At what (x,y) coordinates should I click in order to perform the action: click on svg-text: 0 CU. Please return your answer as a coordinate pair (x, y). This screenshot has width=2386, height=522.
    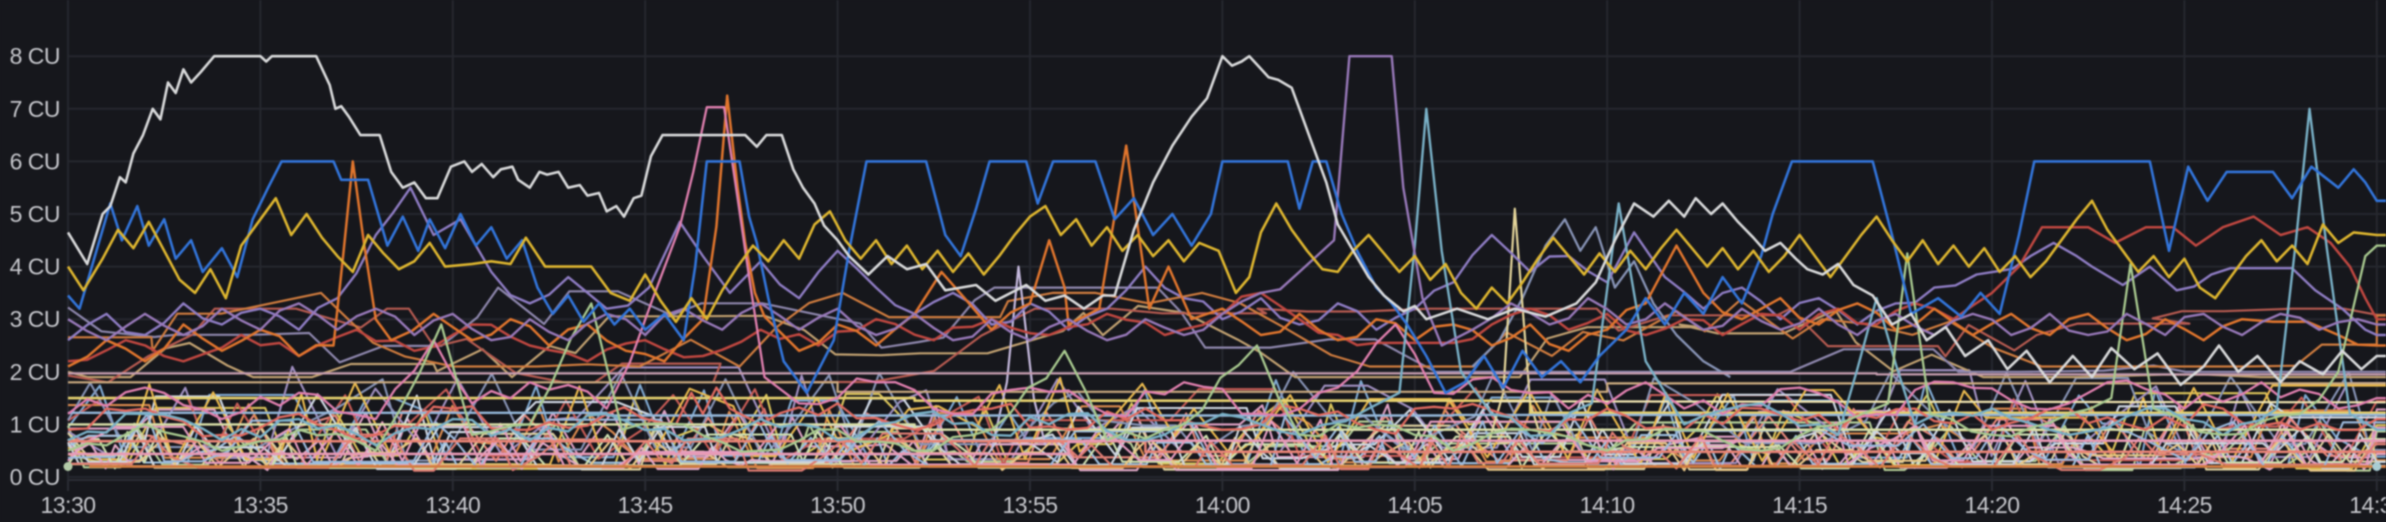
    Looking at the image, I should click on (35, 477).